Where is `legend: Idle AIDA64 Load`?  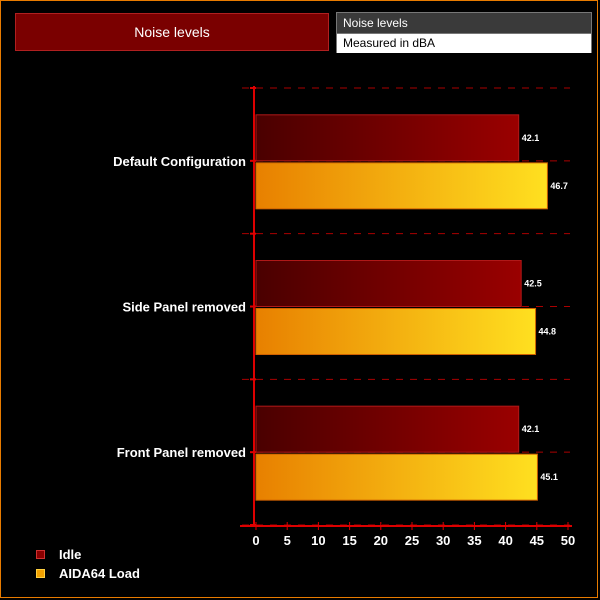
legend: Idle AIDA64 Load is located at coordinates (88, 564).